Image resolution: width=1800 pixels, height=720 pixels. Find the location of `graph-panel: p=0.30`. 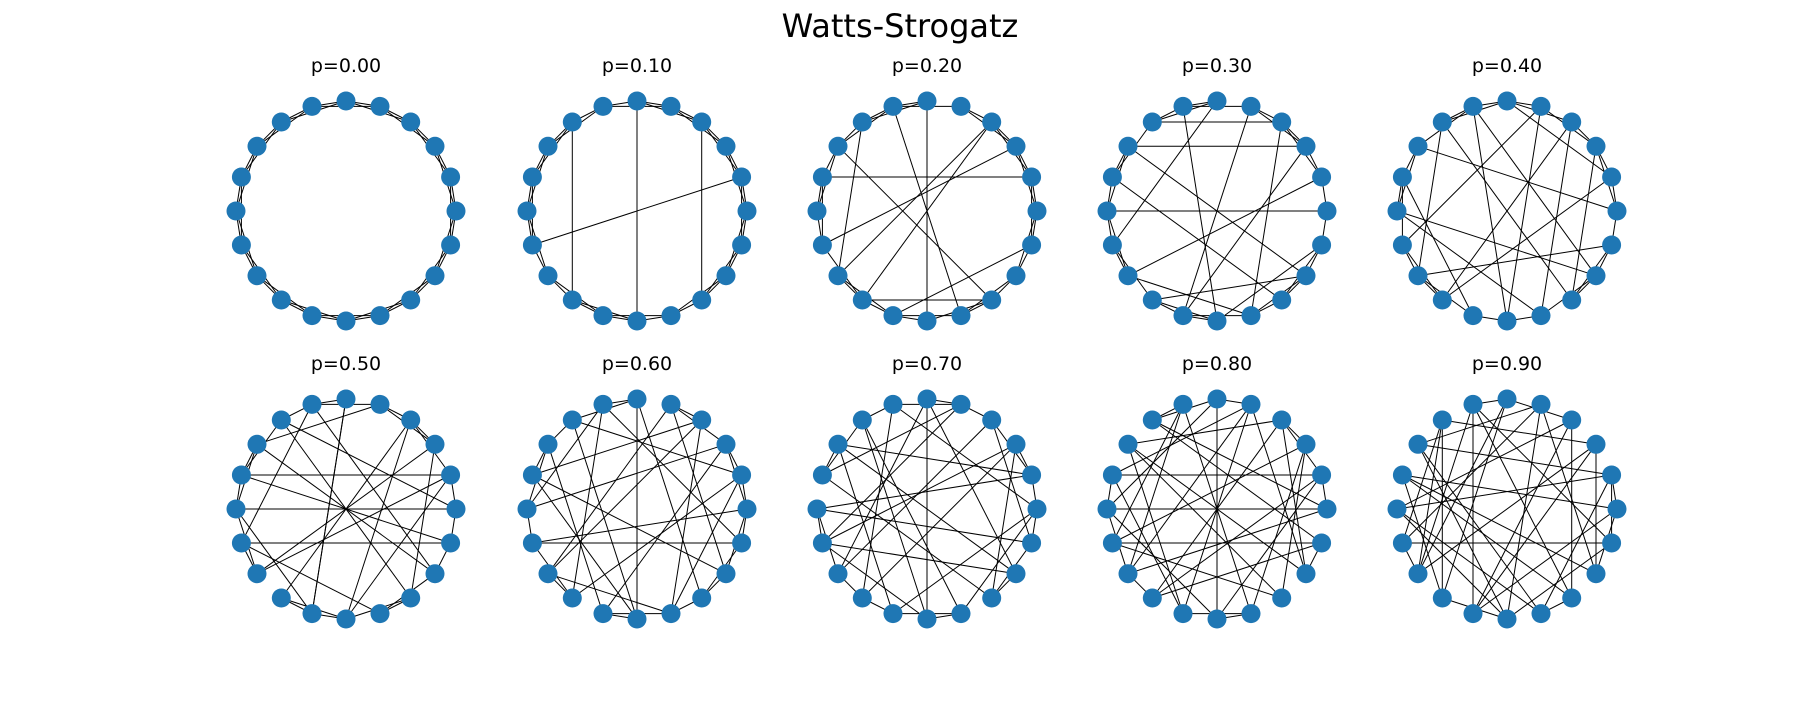

graph-panel: p=0.30 is located at coordinates (1217, 193).